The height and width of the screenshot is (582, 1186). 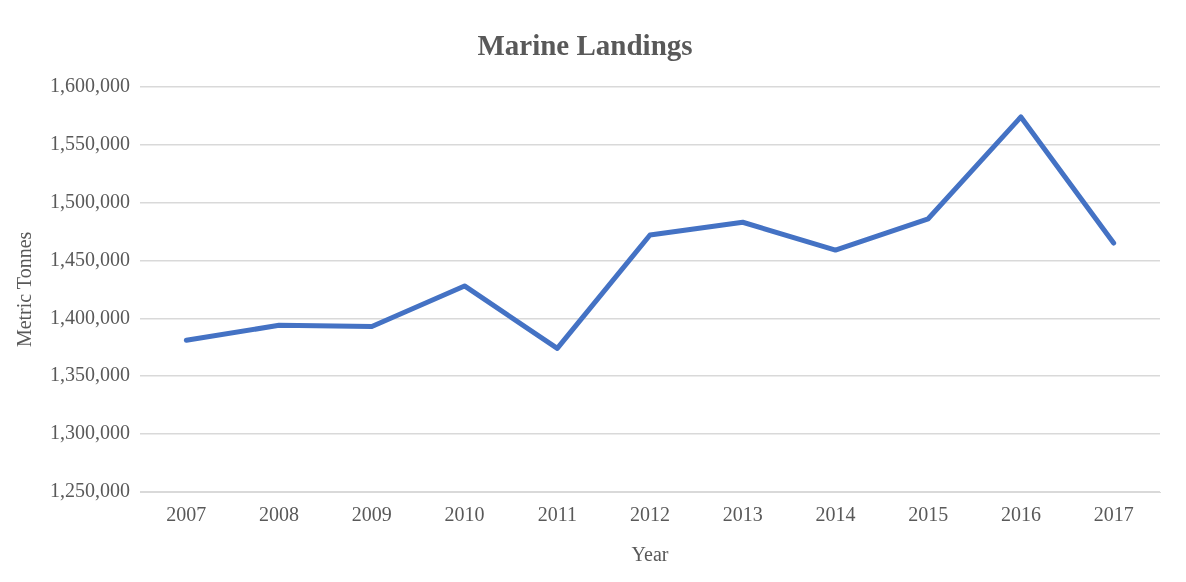 What do you see at coordinates (90, 432) in the screenshot?
I see `y-tick-label: 1,300,000` at bounding box center [90, 432].